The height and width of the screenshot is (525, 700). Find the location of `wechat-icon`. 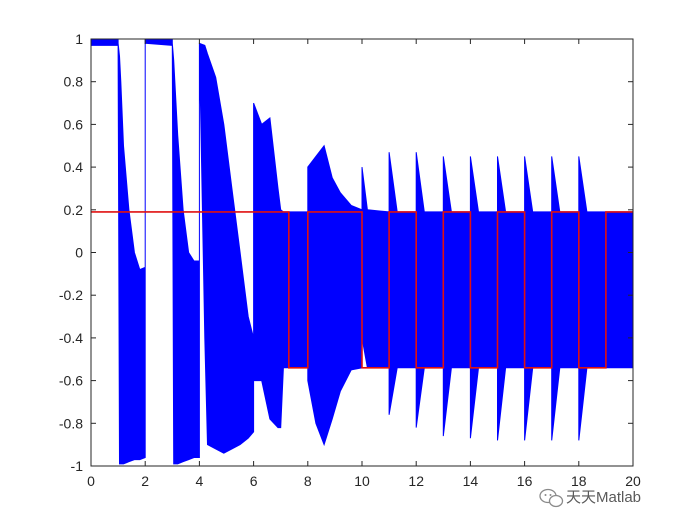

wechat-icon is located at coordinates (551, 498).